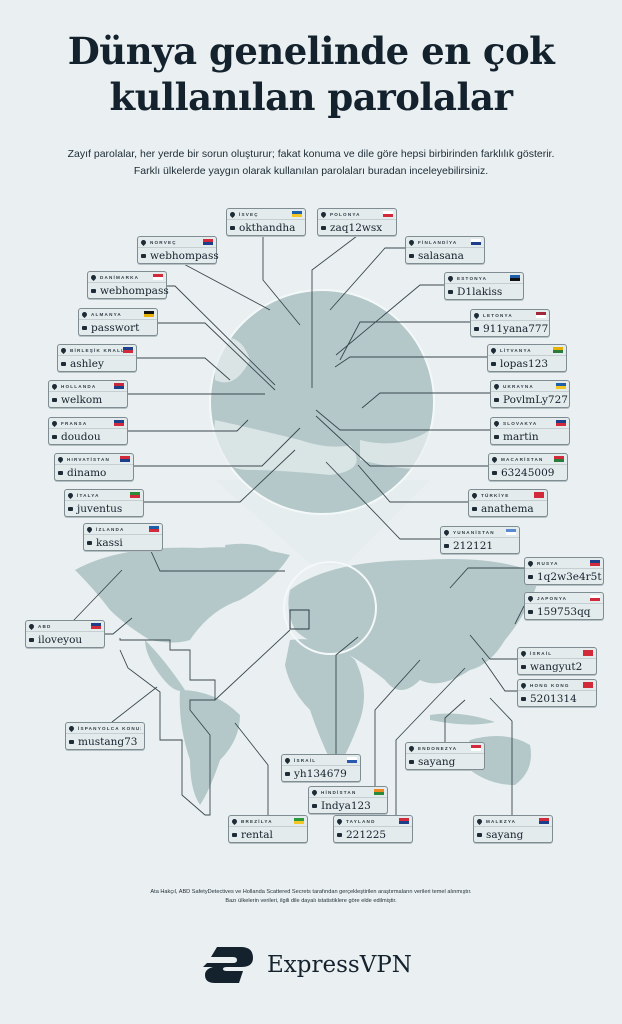 The height and width of the screenshot is (1024, 622). What do you see at coordinates (553, 699) in the screenshot?
I see `password: 5201314` at bounding box center [553, 699].